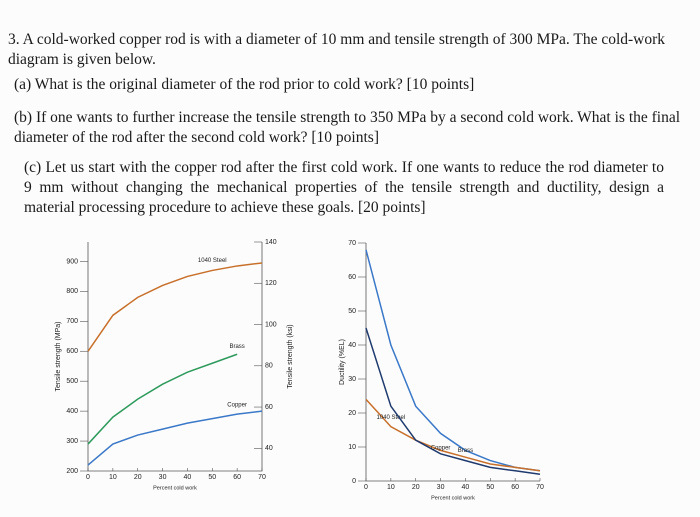 The image size is (700, 517). What do you see at coordinates (271, 283) in the screenshot?
I see `y2-tick-label: 120` at bounding box center [271, 283].